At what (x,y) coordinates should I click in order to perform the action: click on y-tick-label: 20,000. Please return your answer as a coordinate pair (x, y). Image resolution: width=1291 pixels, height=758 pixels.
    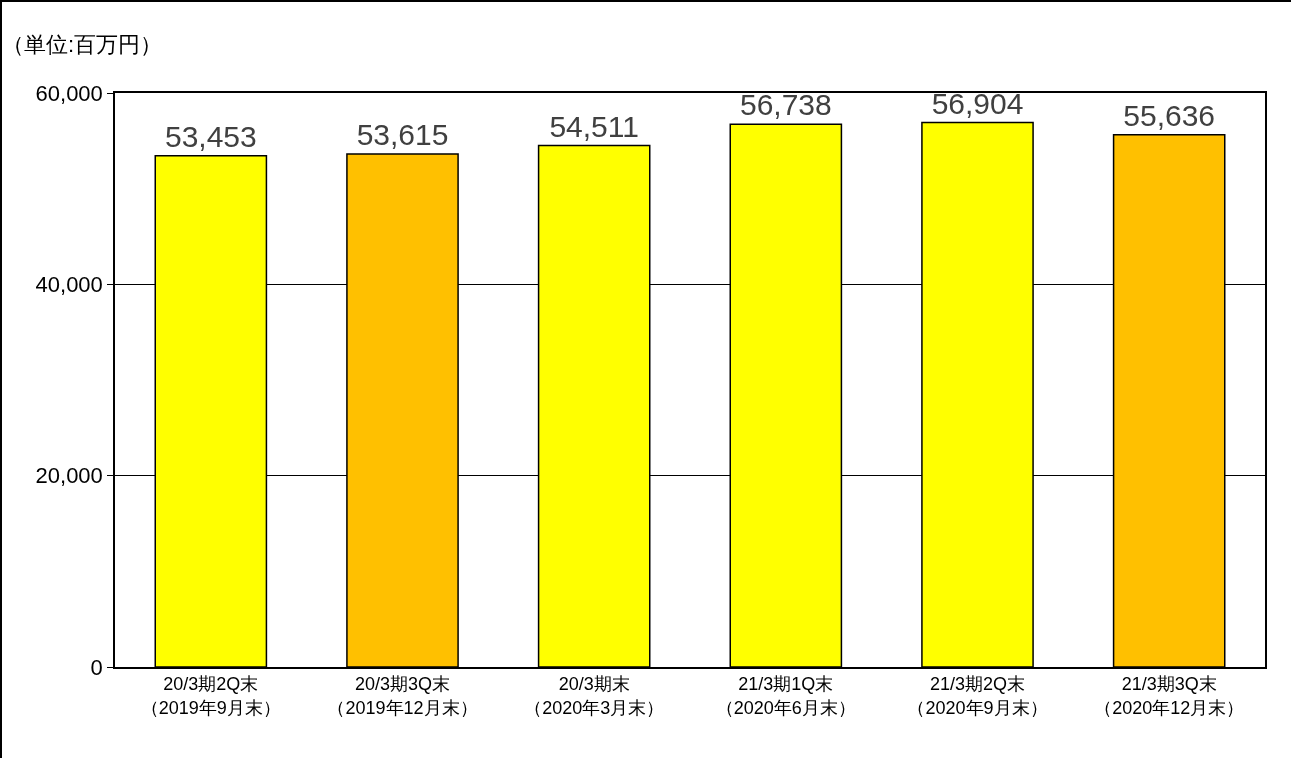
    Looking at the image, I should click on (69, 476).